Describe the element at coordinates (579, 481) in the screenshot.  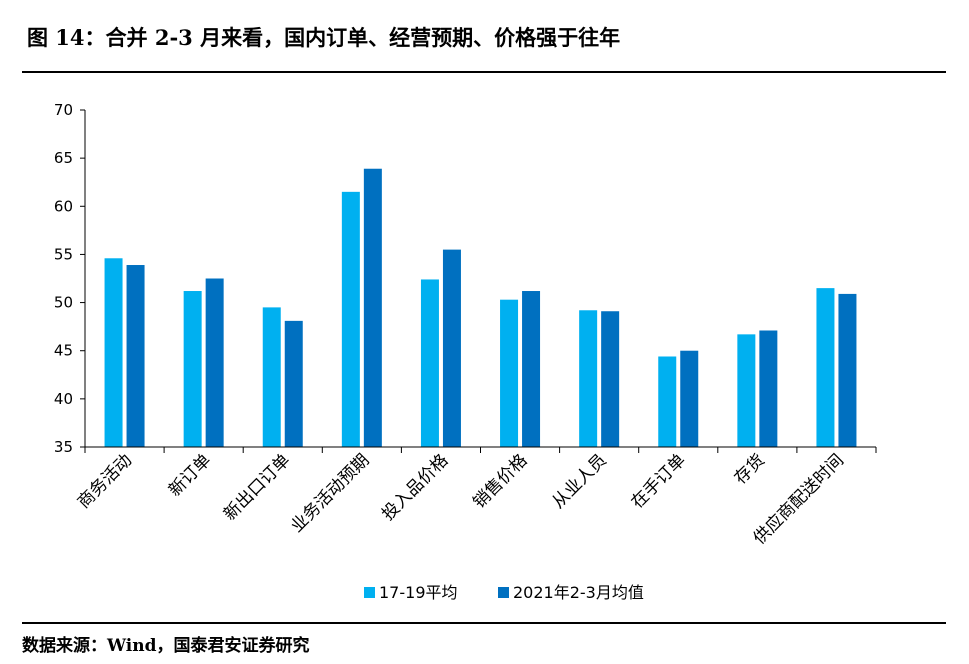
I see `x-category-label: 从业人员` at that location.